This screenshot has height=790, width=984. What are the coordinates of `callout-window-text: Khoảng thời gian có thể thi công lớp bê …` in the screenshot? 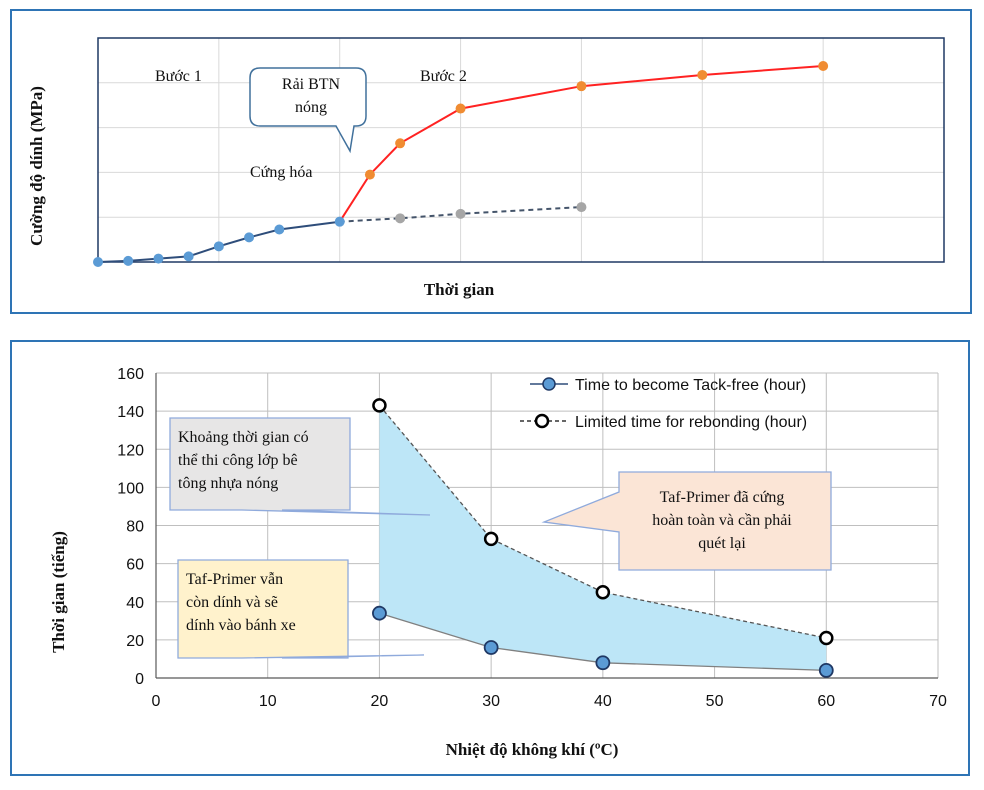 It's located at (243, 460).